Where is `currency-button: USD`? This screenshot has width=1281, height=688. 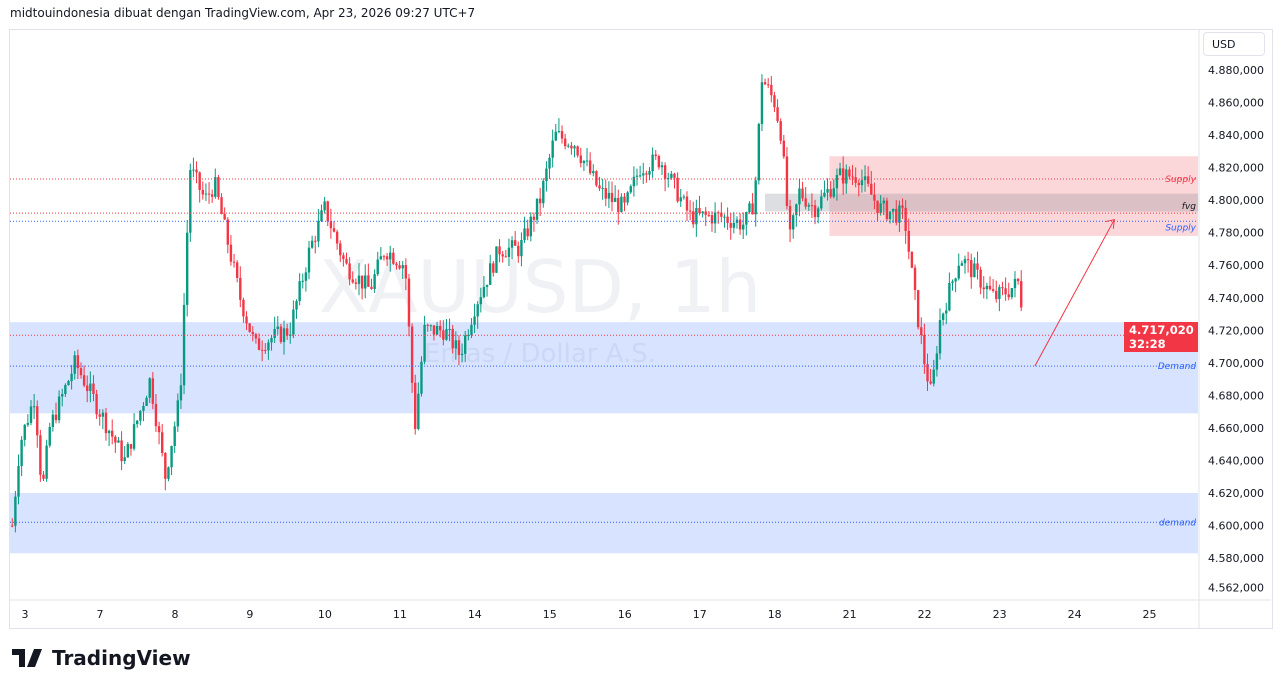
currency-button: USD is located at coordinates (1234, 44).